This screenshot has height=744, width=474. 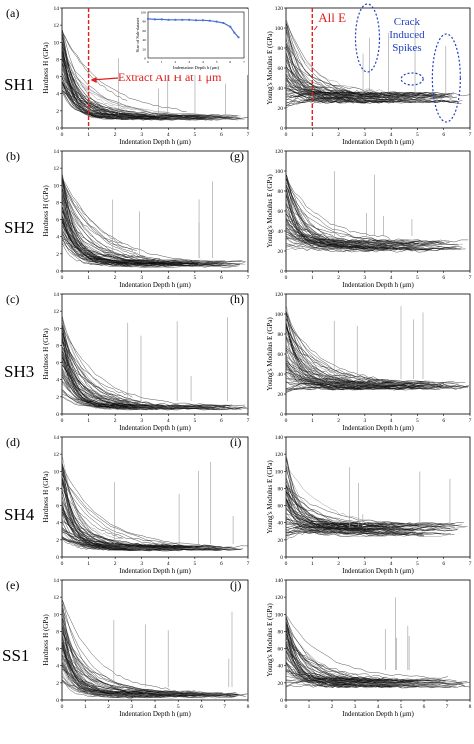 I want to click on y-tick-label: 10, so click(x=57, y=43).